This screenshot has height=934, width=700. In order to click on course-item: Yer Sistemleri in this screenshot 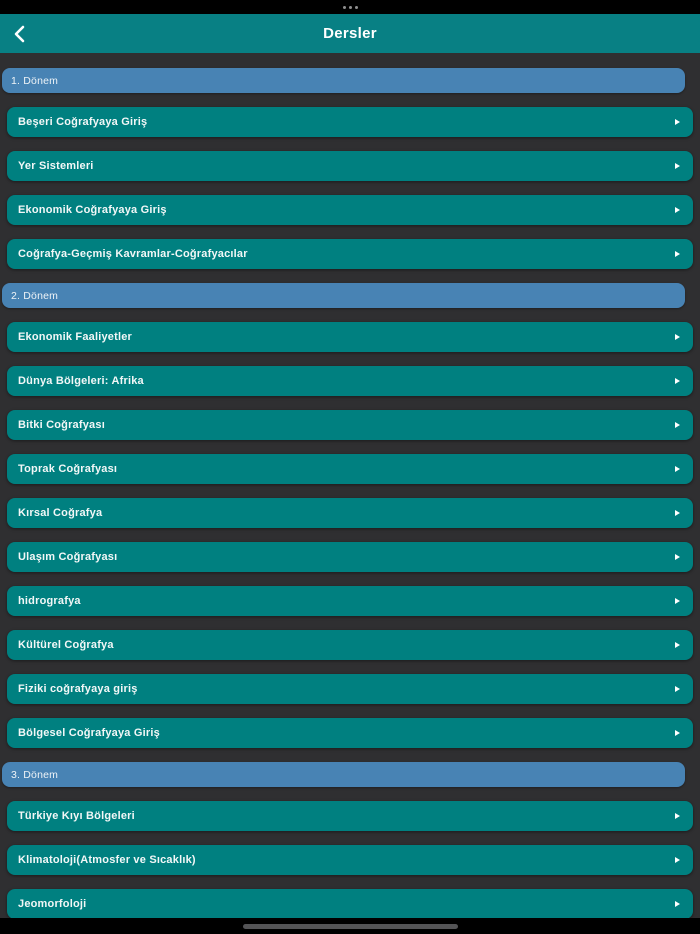, I will do `click(350, 166)`.